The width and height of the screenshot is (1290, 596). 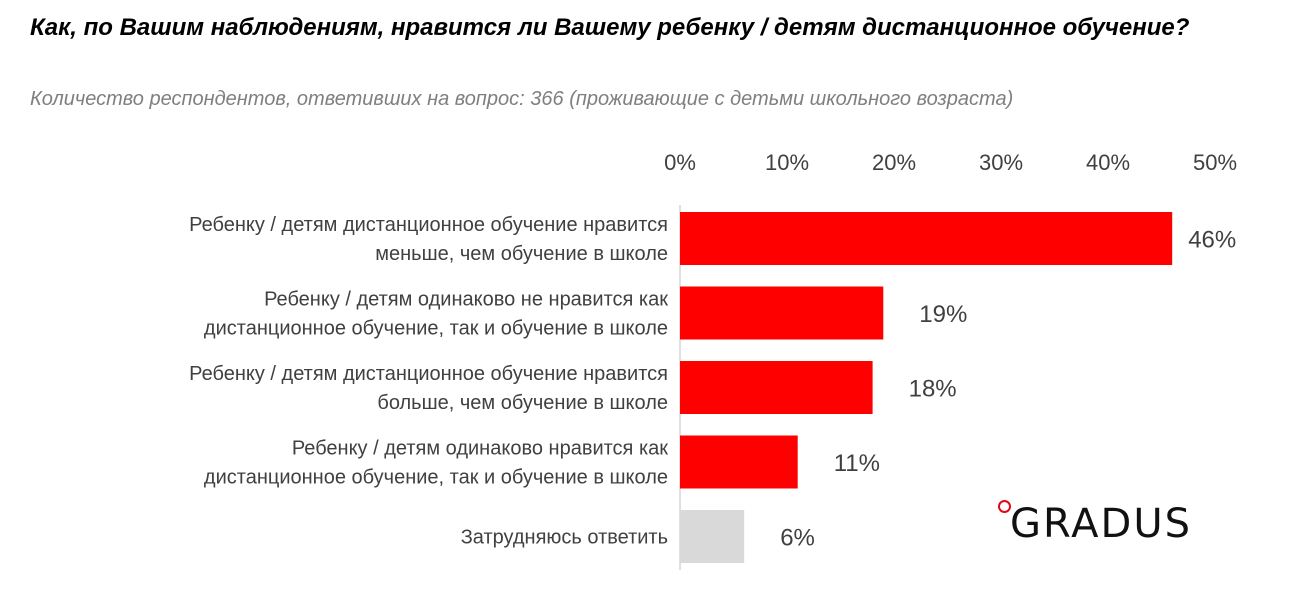 I want to click on gradus-logo: GRADUS, so click(x=1094, y=524).